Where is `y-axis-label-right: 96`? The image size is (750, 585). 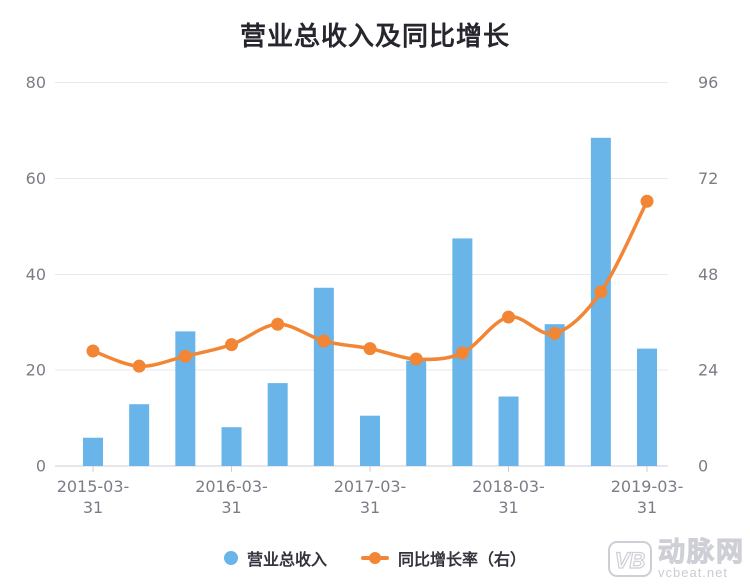
y-axis-label-right: 96 is located at coordinates (708, 82).